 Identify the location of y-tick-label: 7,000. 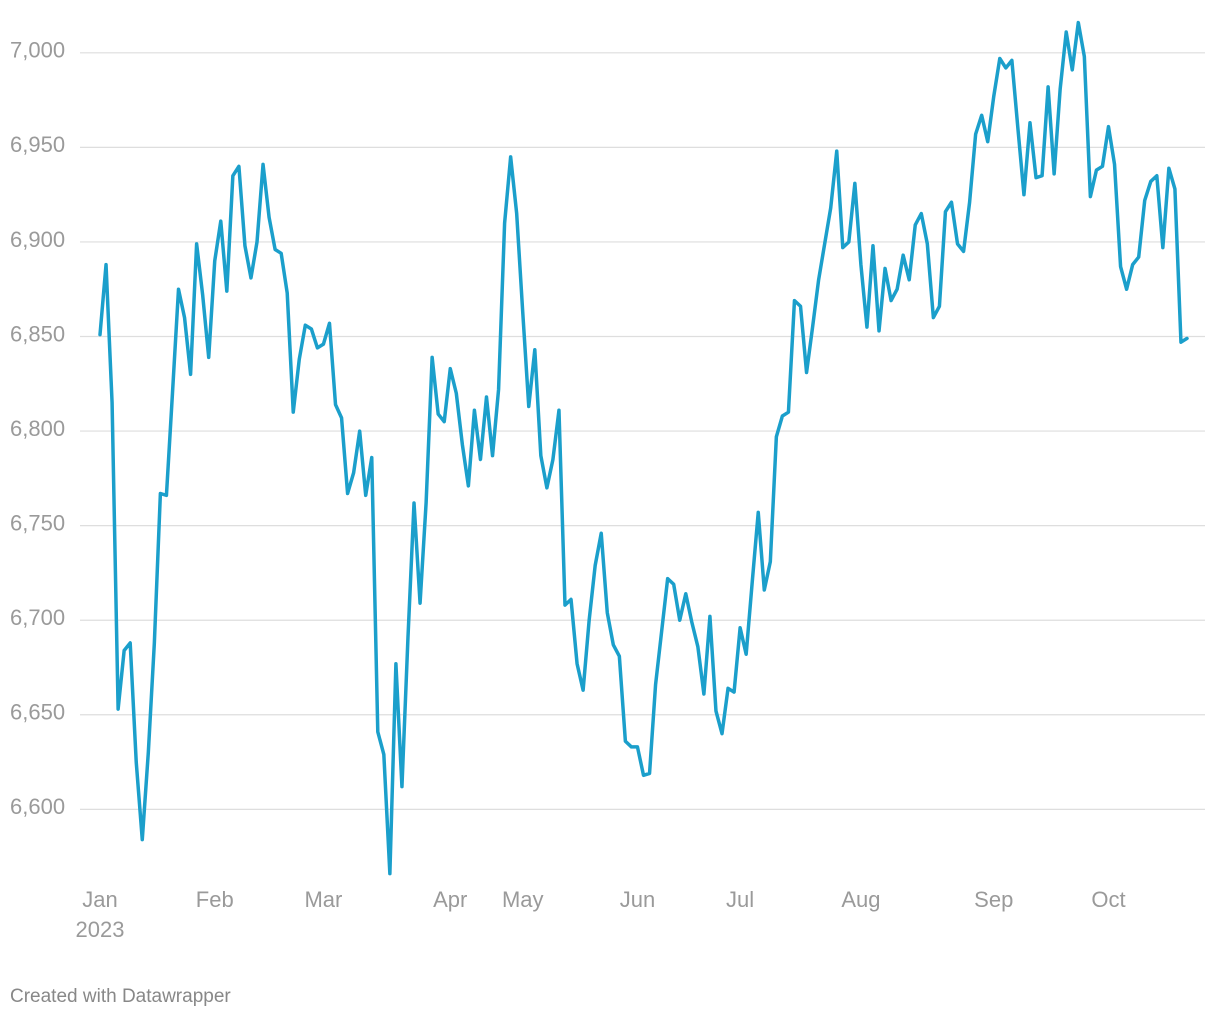
(37, 50).